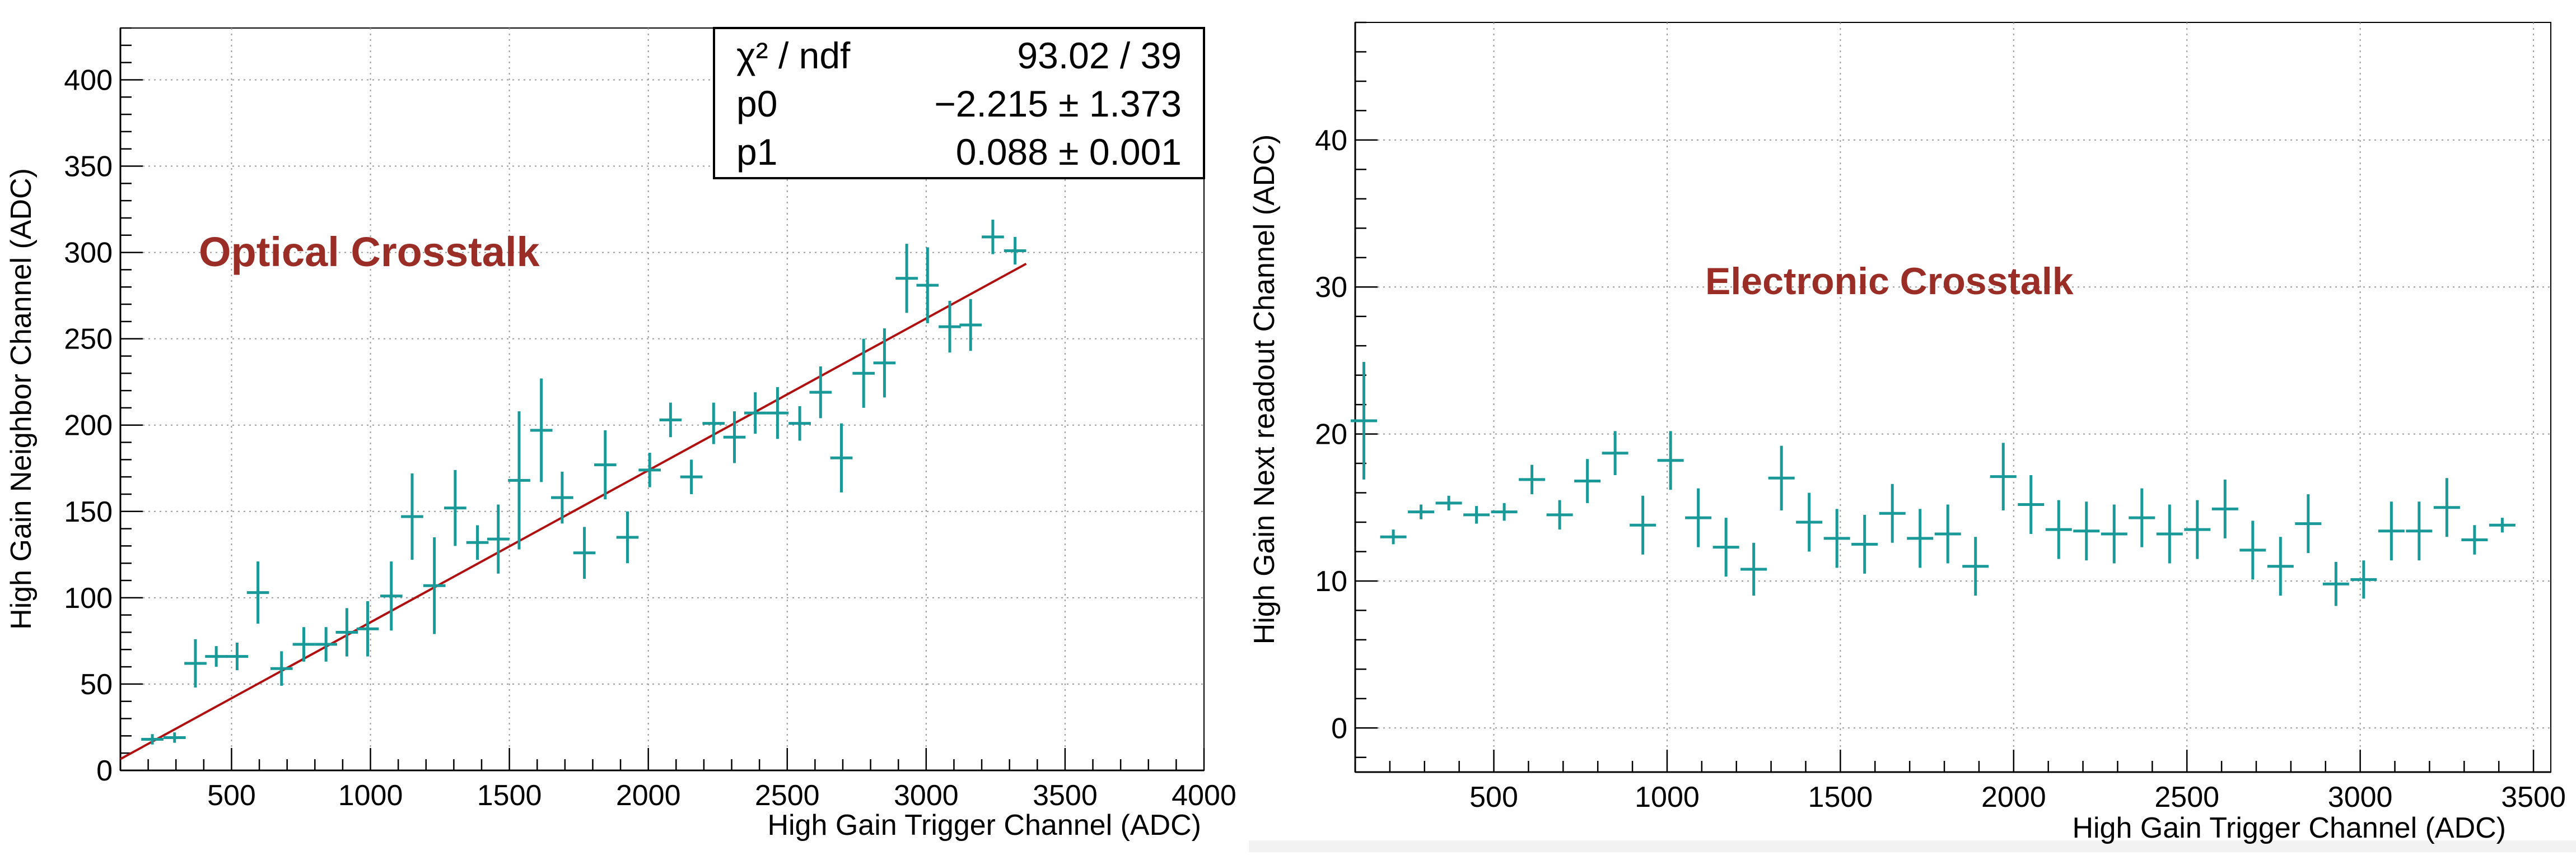 The image size is (2576, 855). I want to click on y-tick-label: 350, so click(89, 167).